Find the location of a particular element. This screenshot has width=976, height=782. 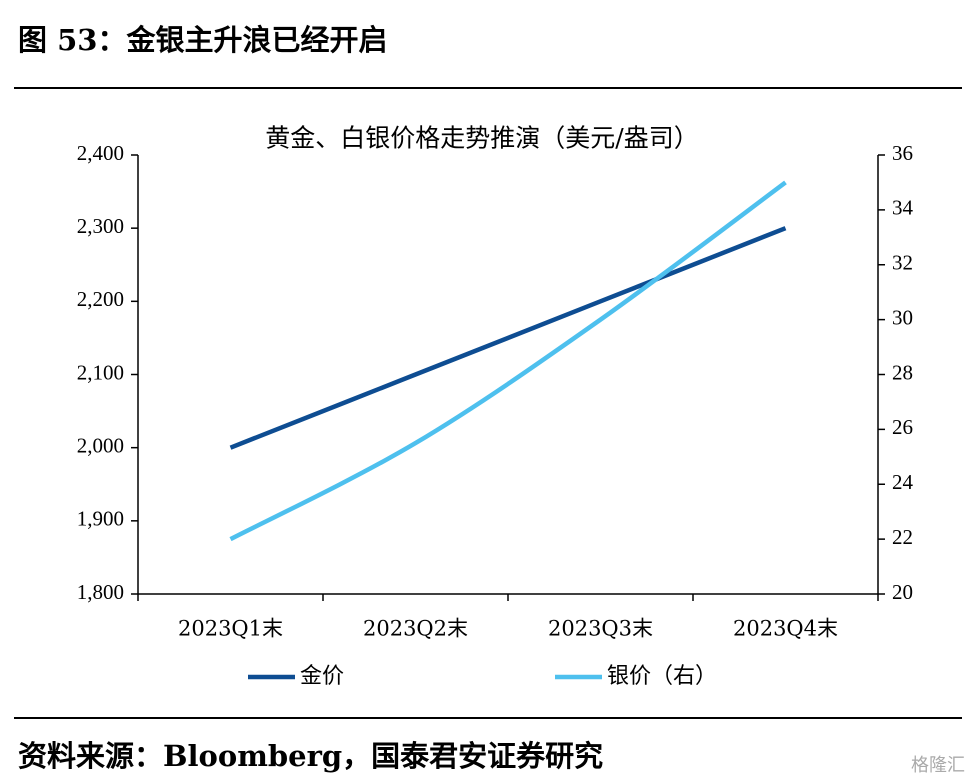

y2-tick-label: 28 is located at coordinates (902, 372).